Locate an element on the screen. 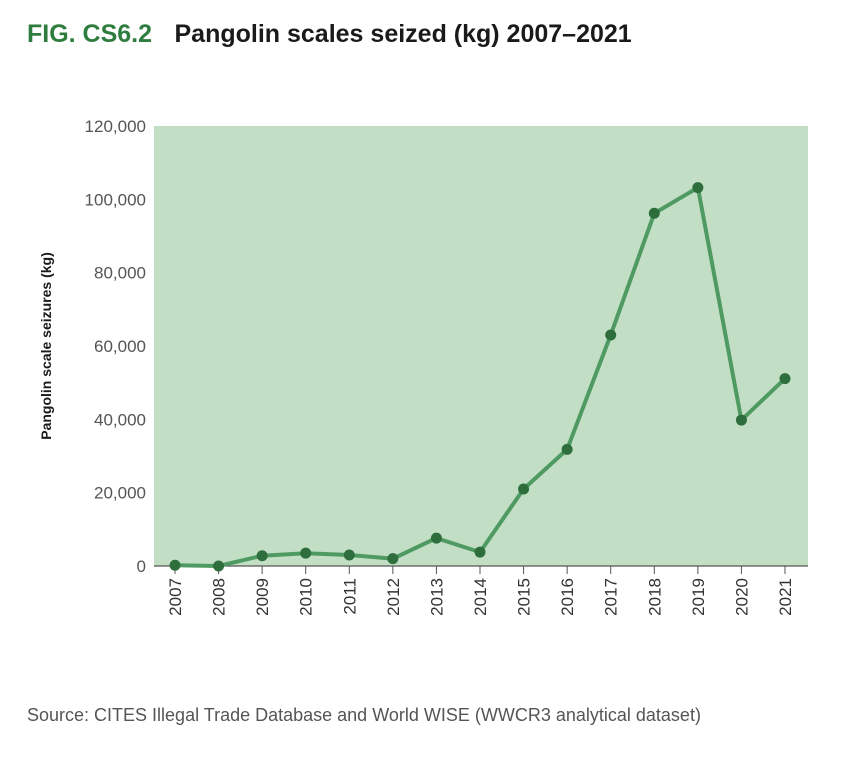 This screenshot has height=758, width=848. data-point-2014 is located at coordinates (480, 552).